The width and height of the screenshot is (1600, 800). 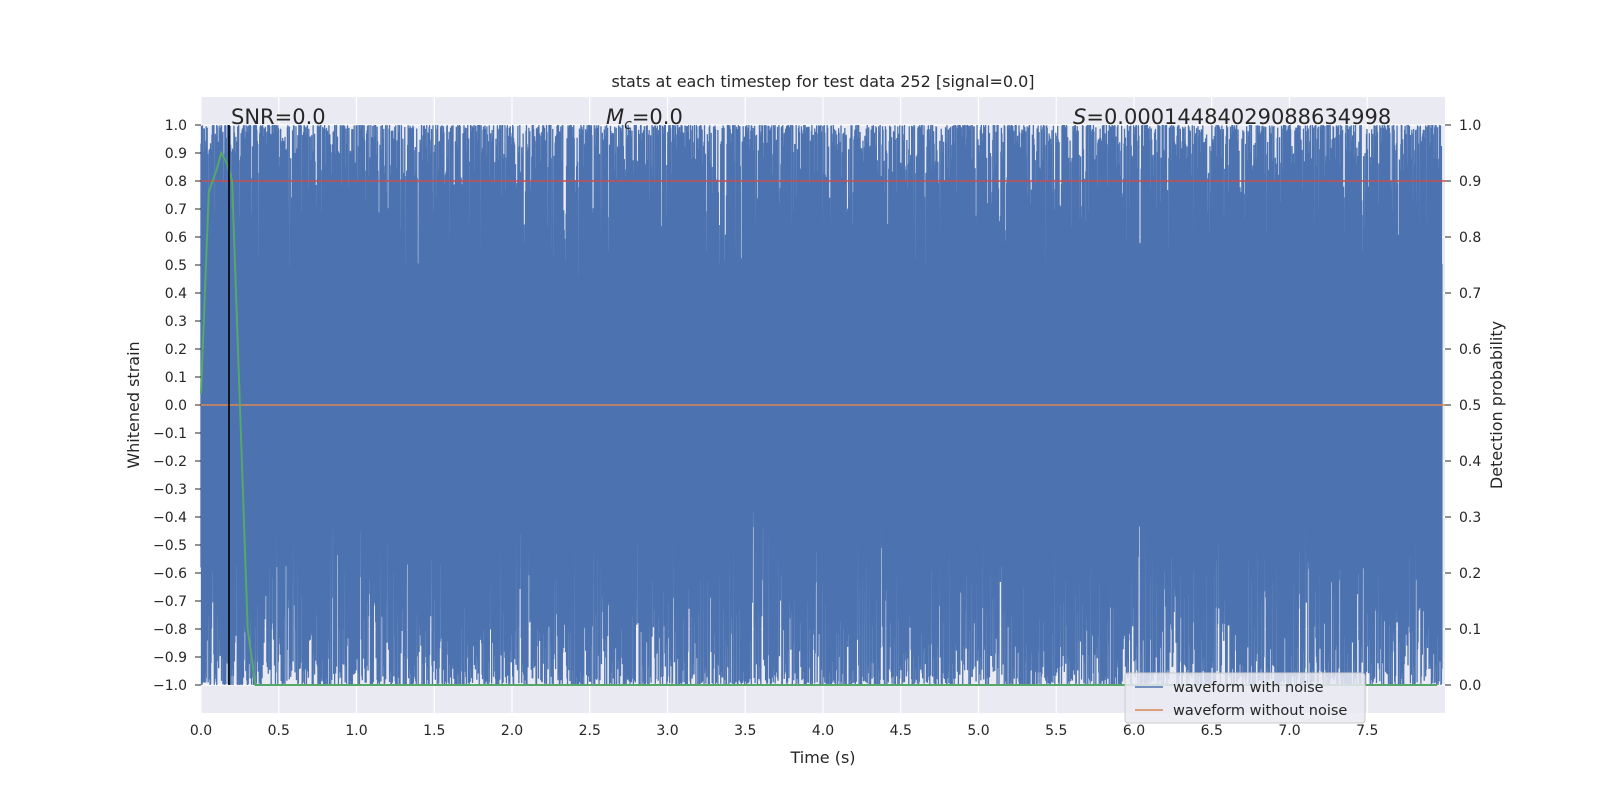 What do you see at coordinates (1470, 238) in the screenshot?
I see `y-right-tick-label: 0.8` at bounding box center [1470, 238].